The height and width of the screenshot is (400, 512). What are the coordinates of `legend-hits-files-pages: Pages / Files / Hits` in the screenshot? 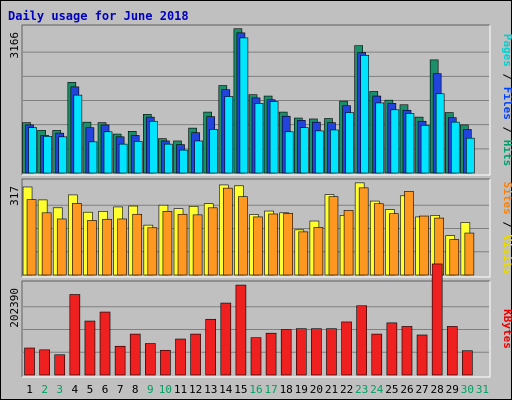 It's located at (506, 100).